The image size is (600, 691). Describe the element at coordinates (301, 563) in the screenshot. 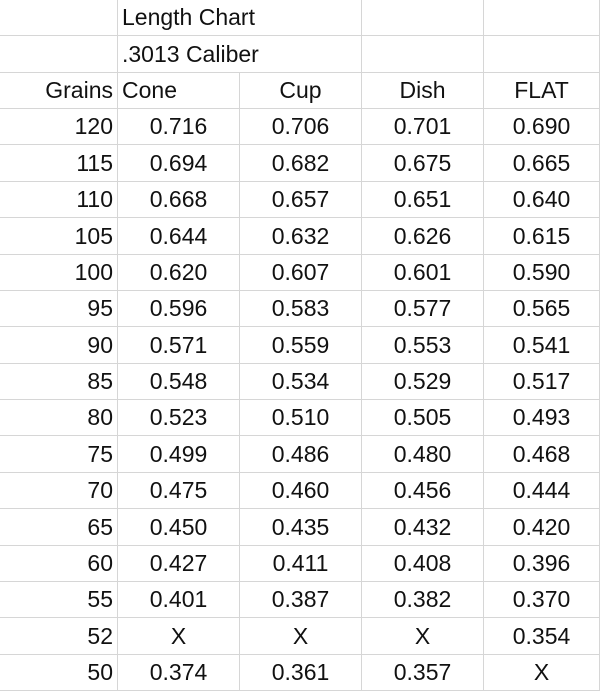

I see `value-cell: 0.411` at that location.